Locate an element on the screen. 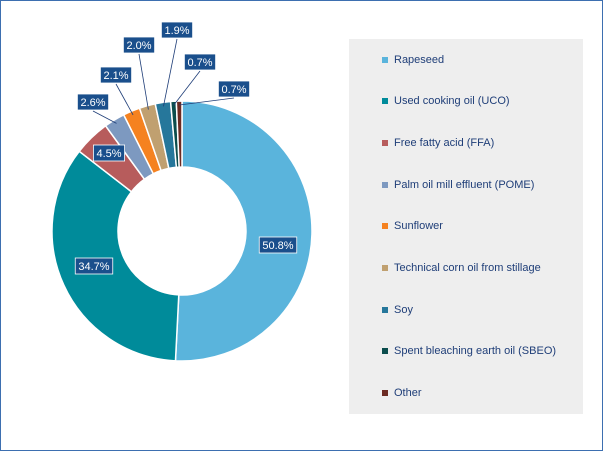  legend-item-rapeseed: Rapeseed is located at coordinates (413, 60).